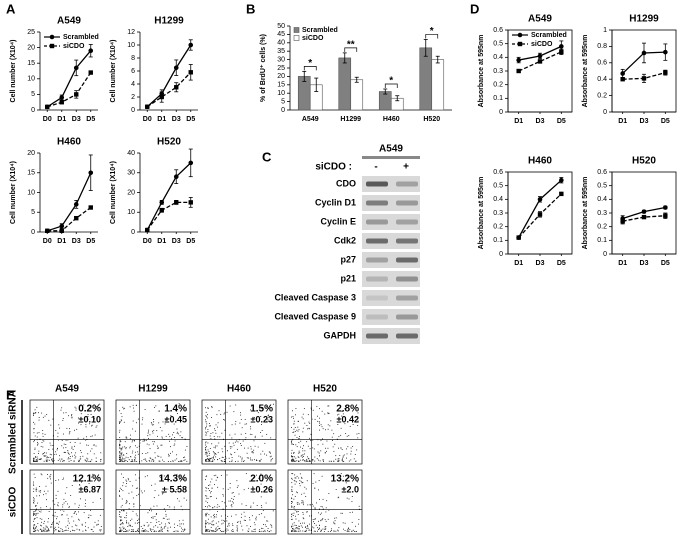 Image resolution: width=689 pixels, height=545 pixels. What do you see at coordinates (540, 263) in the screenshot?
I see `x-tick-label: D3` at bounding box center [540, 263].